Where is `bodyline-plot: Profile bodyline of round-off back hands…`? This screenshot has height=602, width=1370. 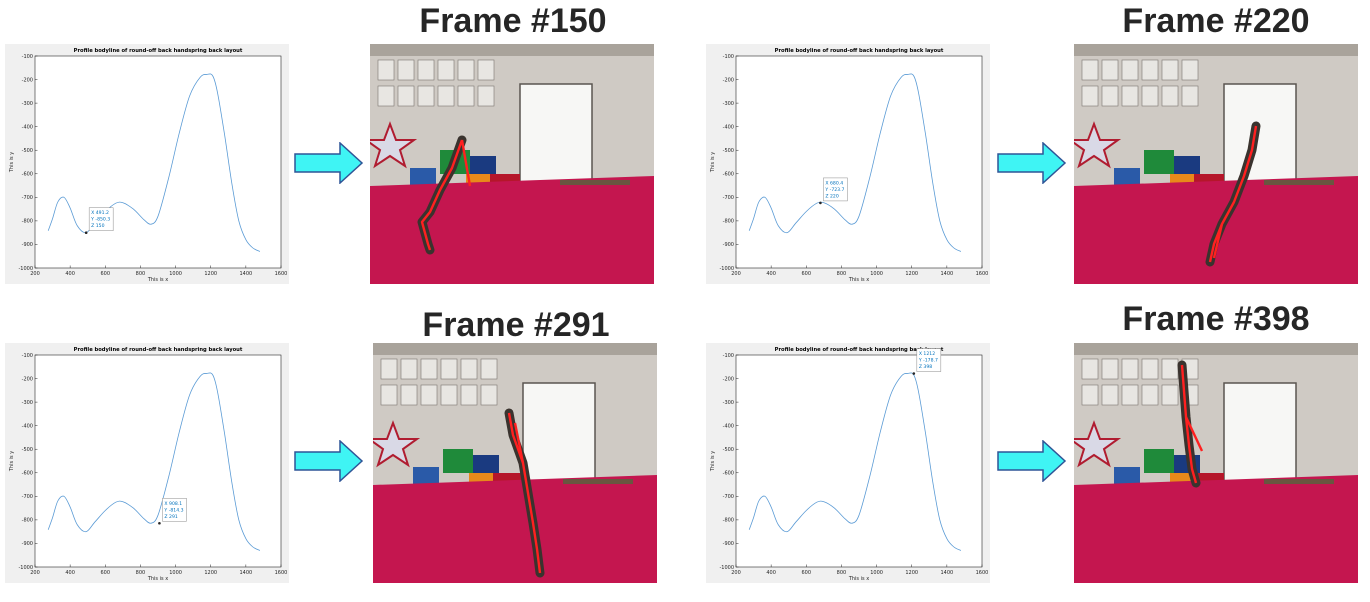 bodyline-plot: Profile bodyline of round-off back hands… is located at coordinates (147, 164).